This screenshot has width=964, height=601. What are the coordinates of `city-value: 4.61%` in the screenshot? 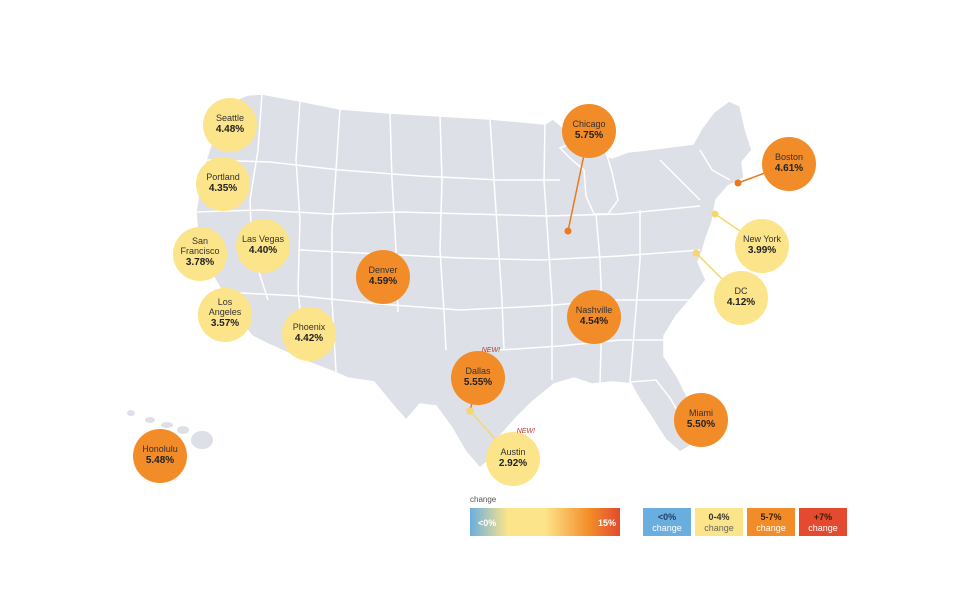 It's located at (789, 168).